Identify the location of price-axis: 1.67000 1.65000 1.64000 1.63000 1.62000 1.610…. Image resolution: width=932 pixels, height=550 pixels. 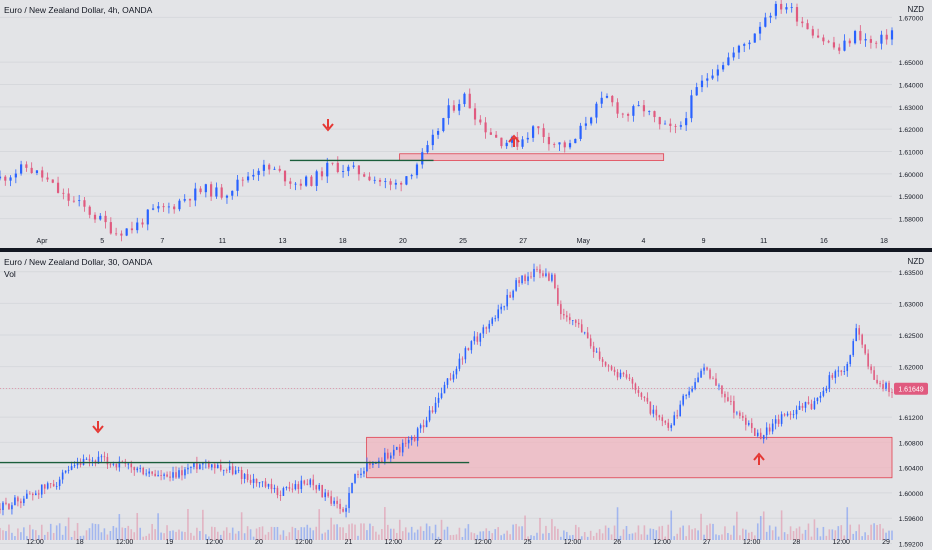
(911, 119).